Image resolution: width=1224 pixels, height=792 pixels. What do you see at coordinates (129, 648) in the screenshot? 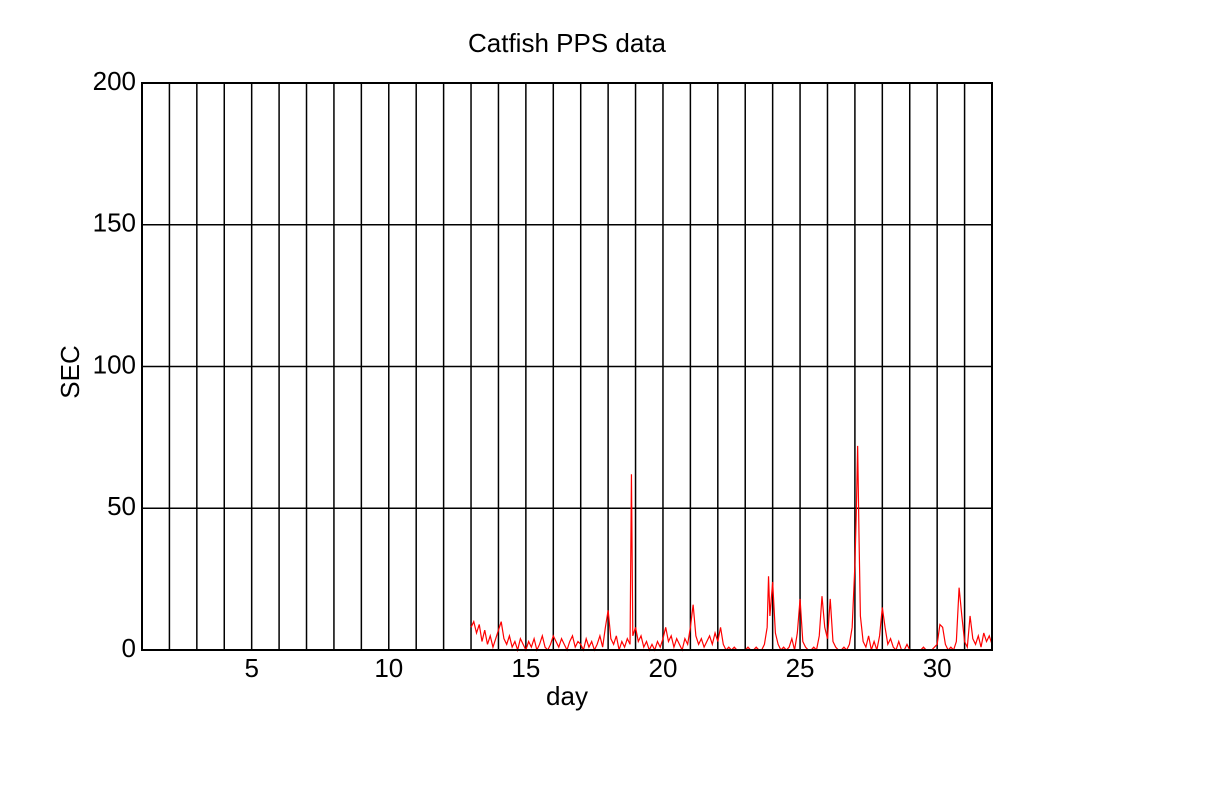
I see `y-tick-label: 0` at bounding box center [129, 648].